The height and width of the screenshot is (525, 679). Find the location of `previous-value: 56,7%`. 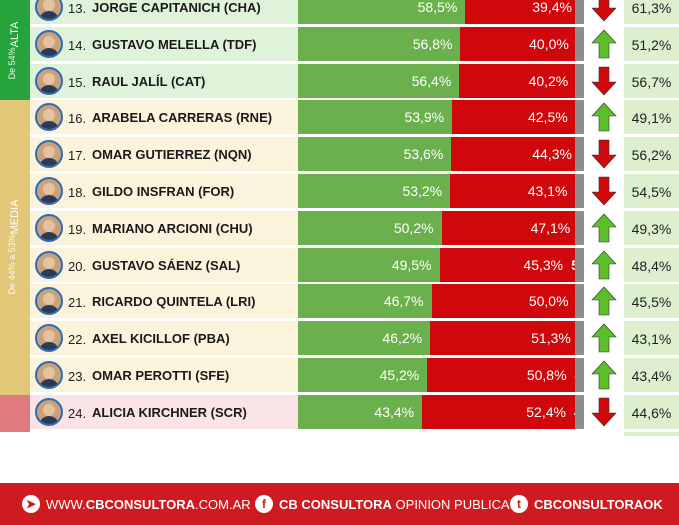

previous-value: 56,7% is located at coordinates (651, 81).